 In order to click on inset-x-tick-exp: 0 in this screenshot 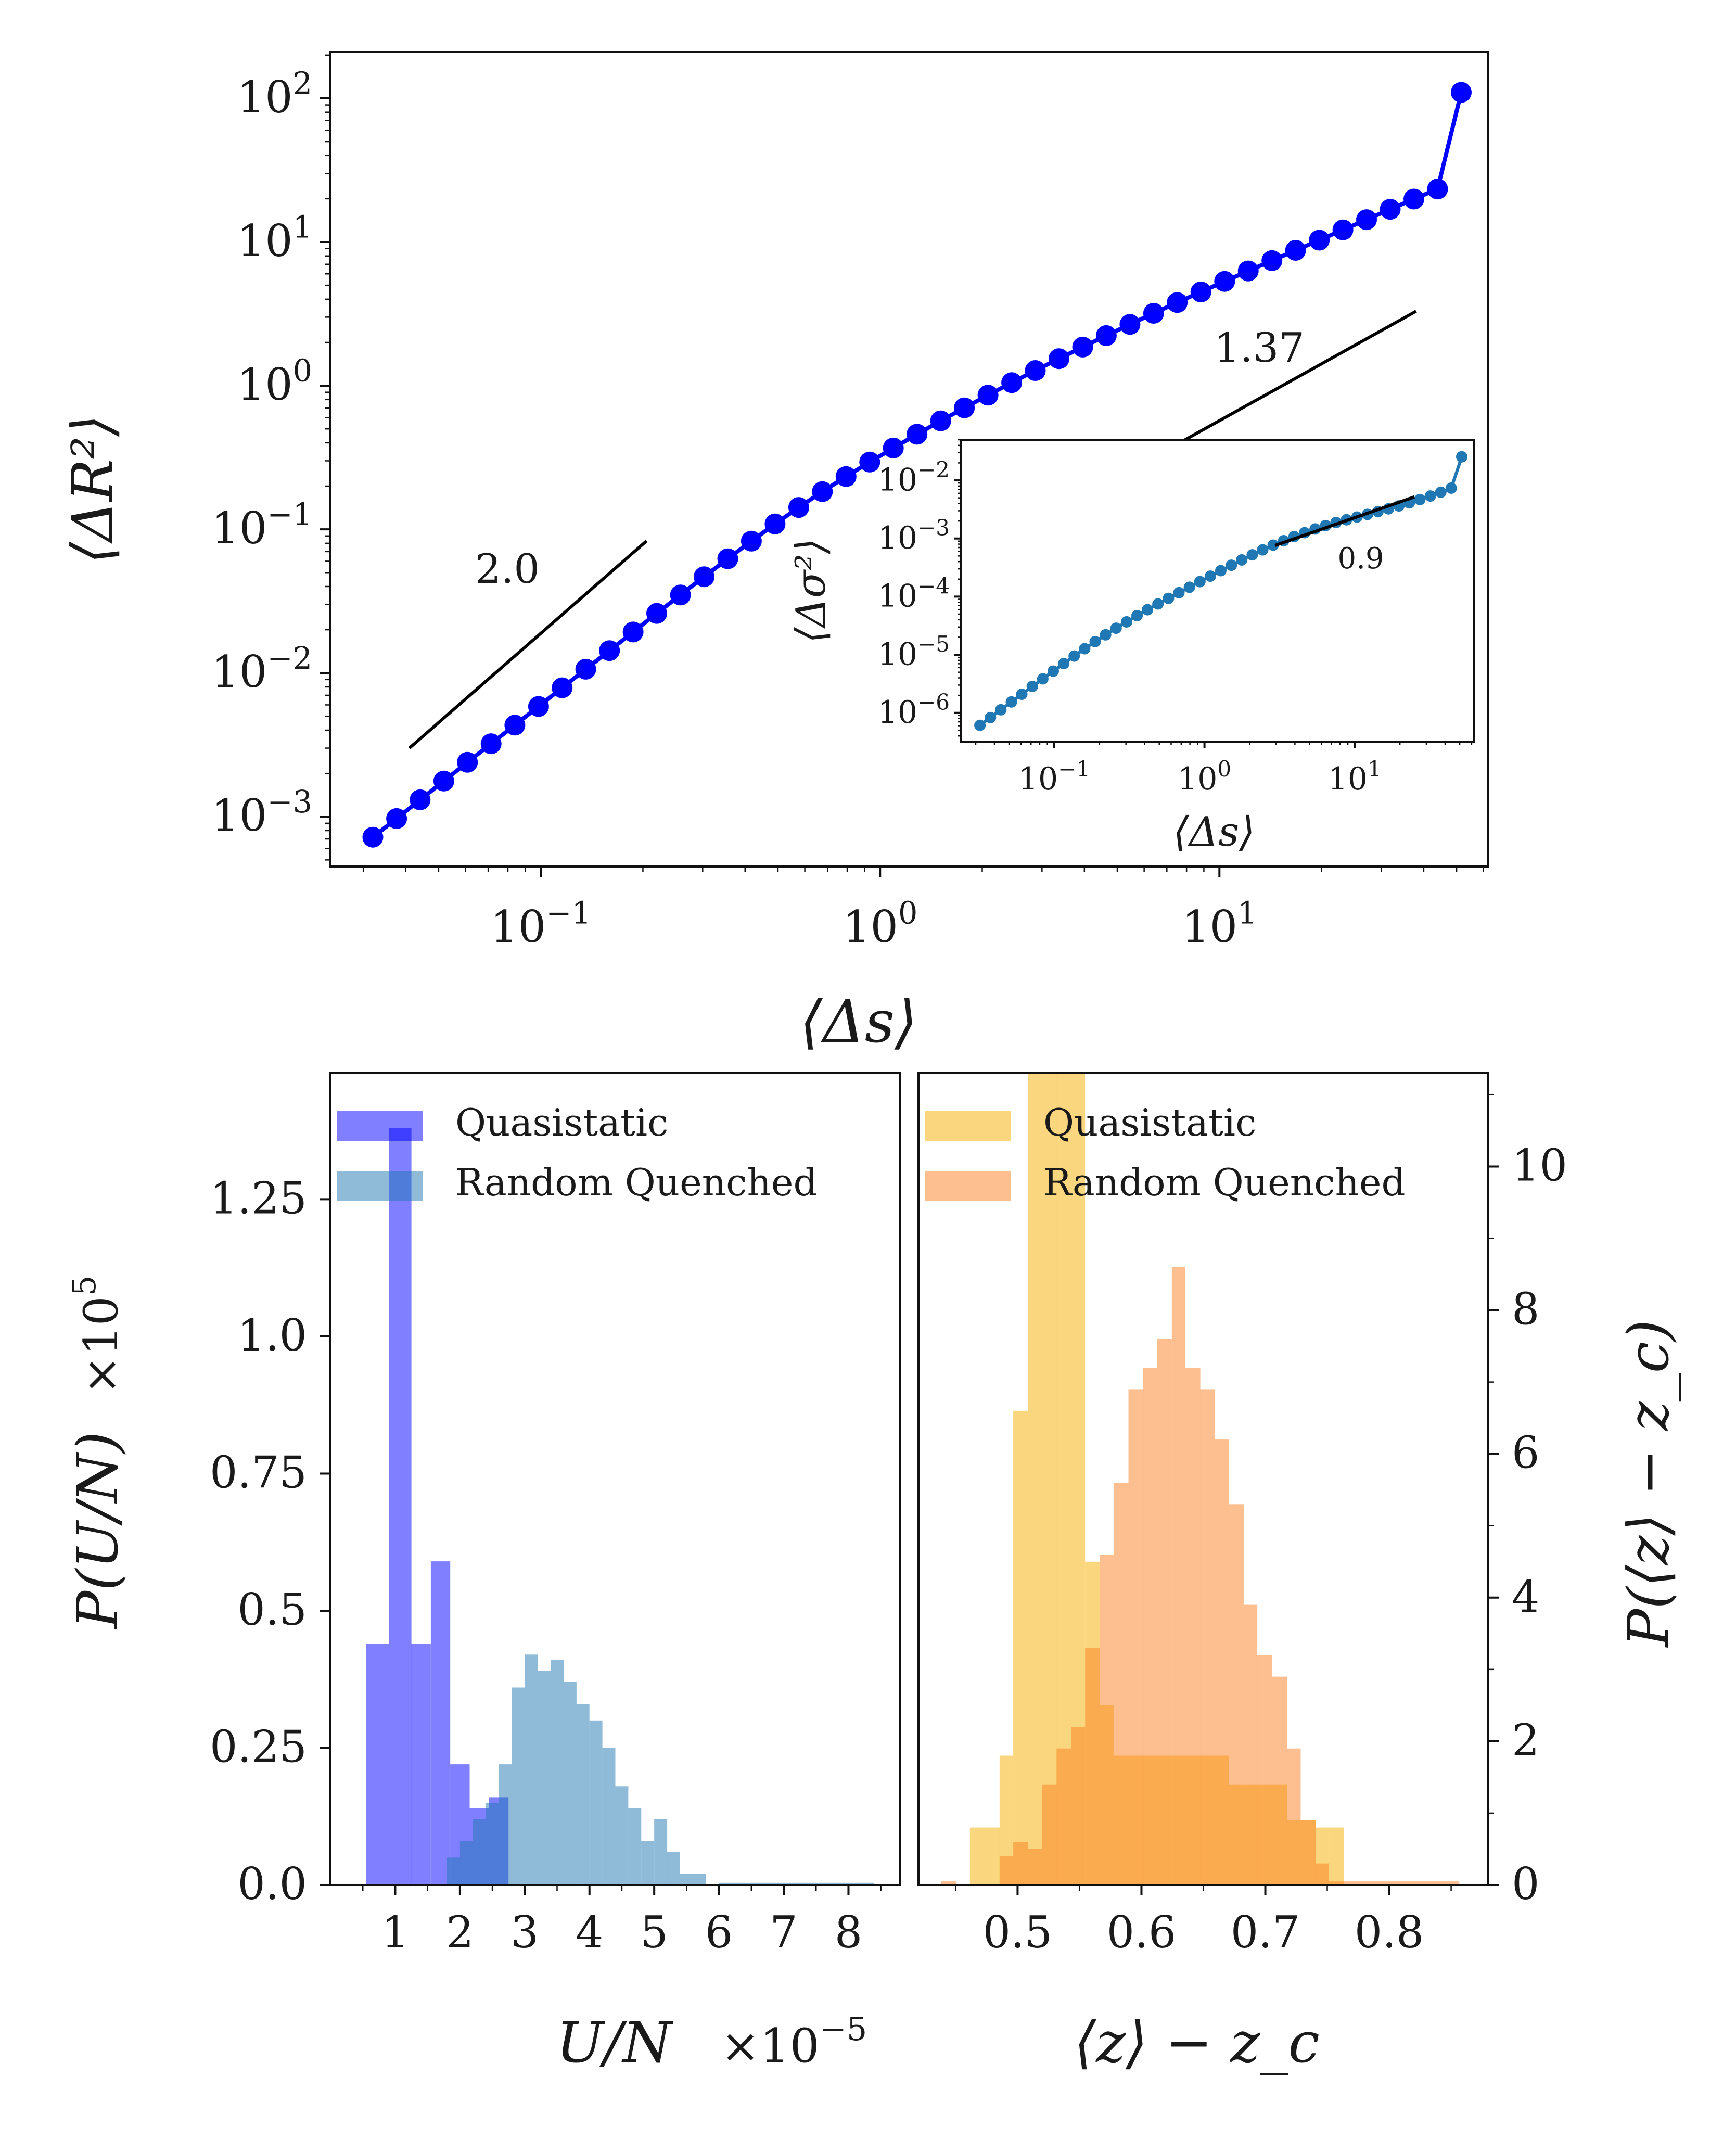, I will do `click(1224, 769)`.